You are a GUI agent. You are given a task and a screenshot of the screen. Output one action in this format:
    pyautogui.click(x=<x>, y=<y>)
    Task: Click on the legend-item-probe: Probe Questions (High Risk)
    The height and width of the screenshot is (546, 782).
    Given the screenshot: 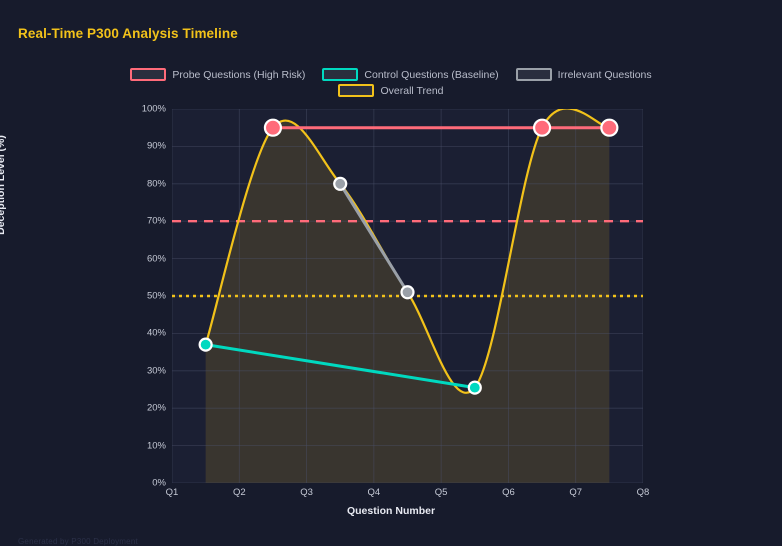 What is the action you would take?
    pyautogui.click(x=217, y=74)
    